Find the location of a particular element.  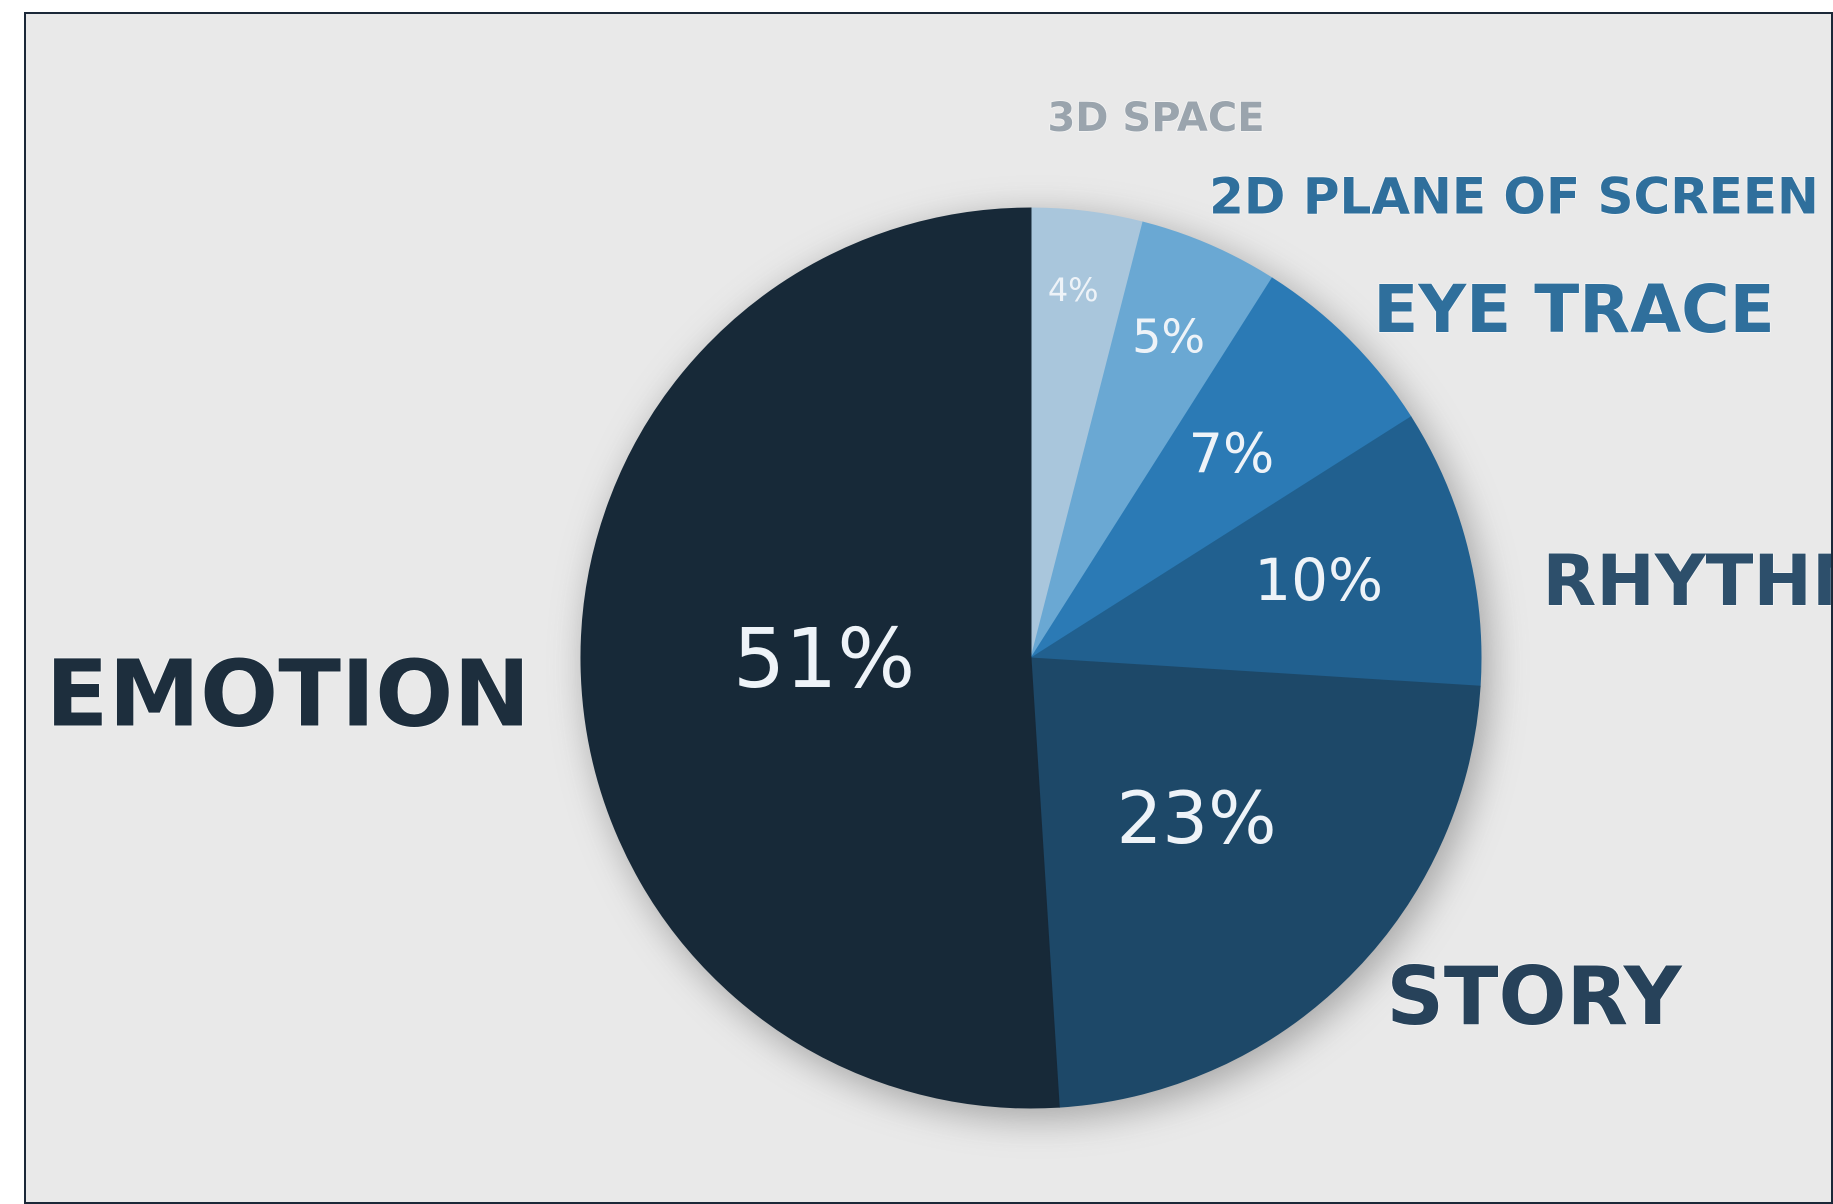

category-label-eye-trace: EYE TRACE is located at coordinates (1573, 309).